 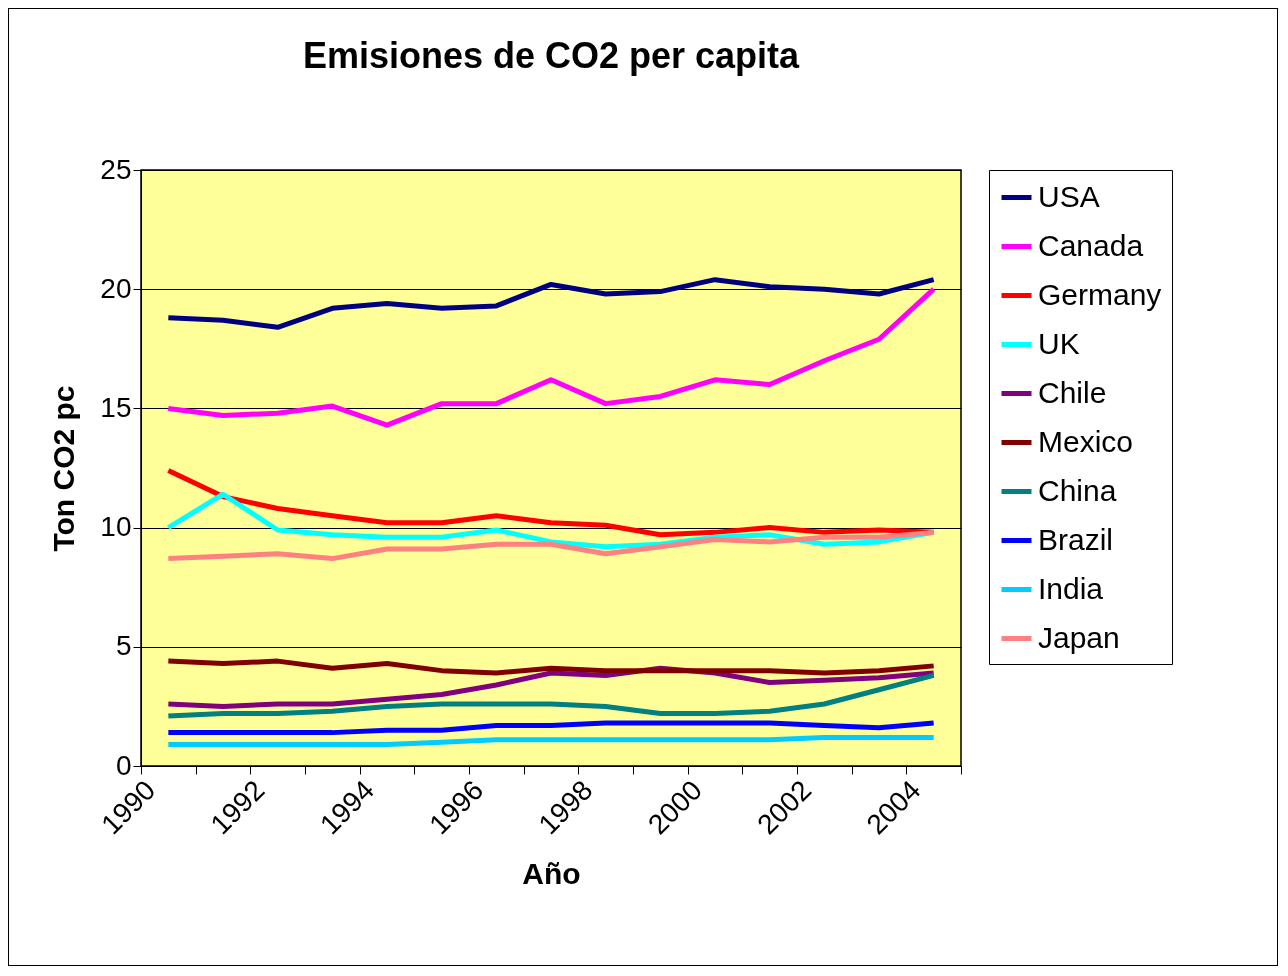 I want to click on legend-label: Japan, so click(x=1079, y=637).